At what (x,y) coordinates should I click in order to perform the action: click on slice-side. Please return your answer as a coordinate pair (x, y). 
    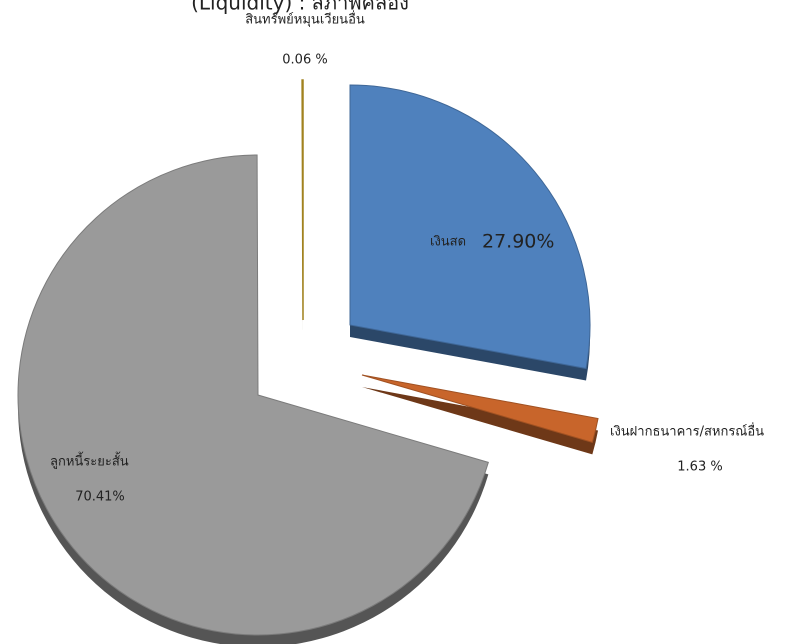
    Looking at the image, I should click on (480, 421).